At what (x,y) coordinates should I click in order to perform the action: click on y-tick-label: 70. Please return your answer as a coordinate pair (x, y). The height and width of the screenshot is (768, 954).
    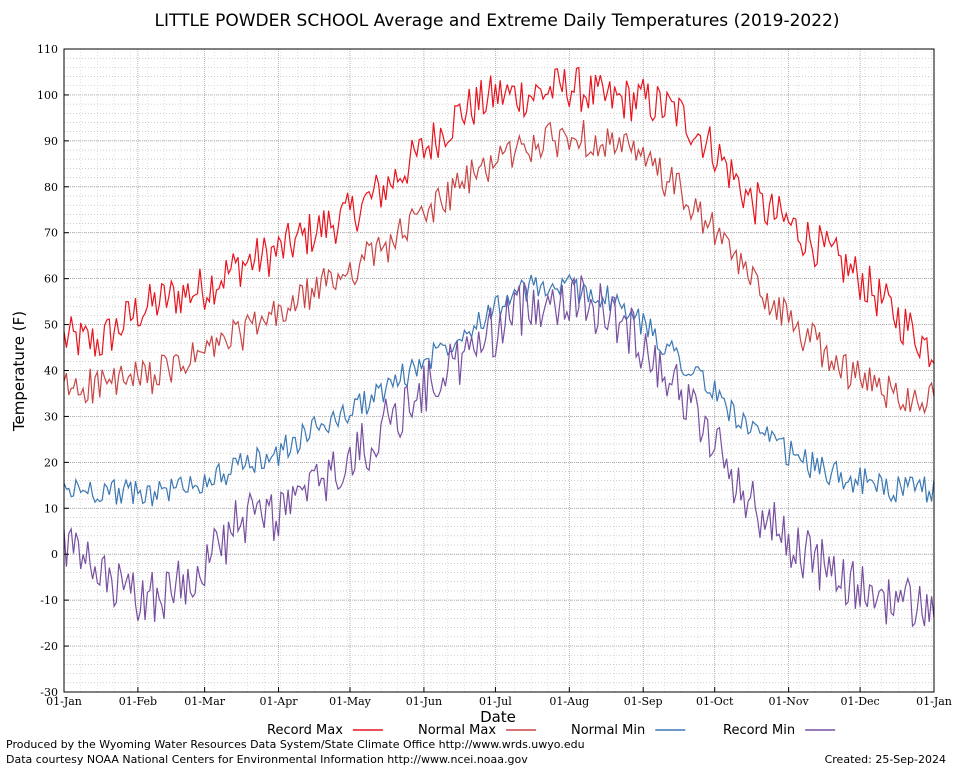
    Looking at the image, I should click on (51, 233).